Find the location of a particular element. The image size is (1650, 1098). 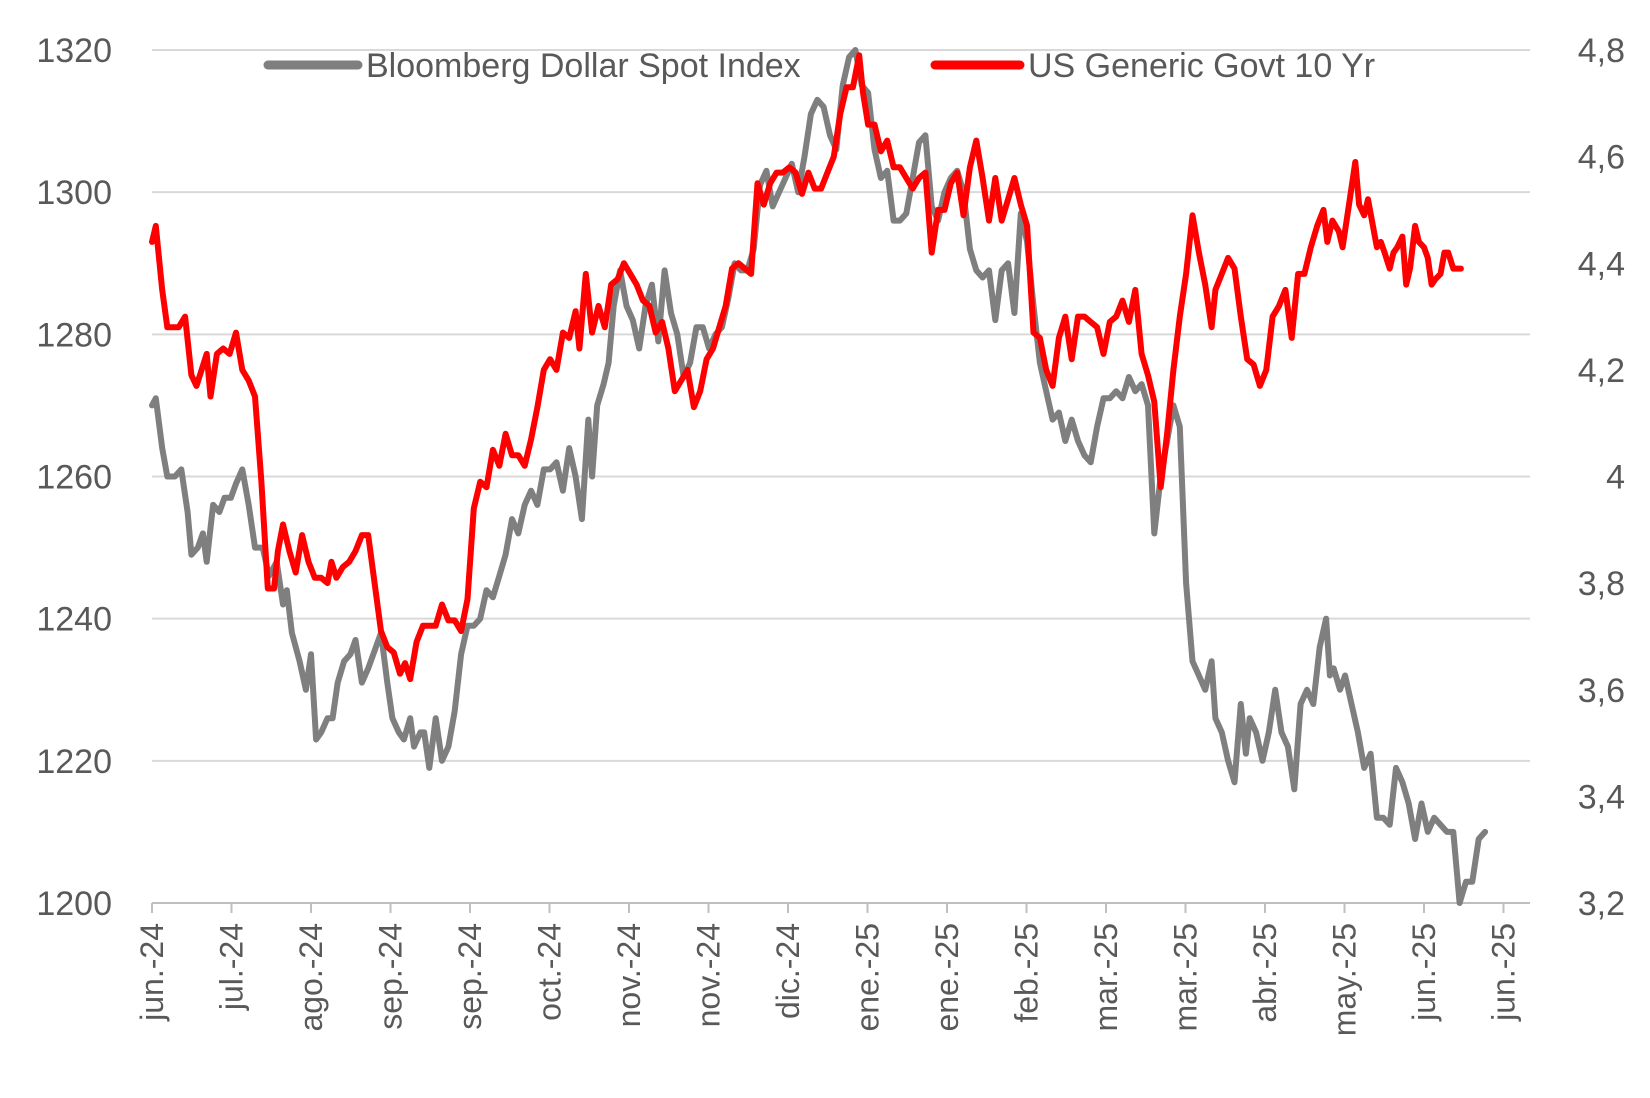

y-right-tick-label: 4,8 is located at coordinates (1601, 51).